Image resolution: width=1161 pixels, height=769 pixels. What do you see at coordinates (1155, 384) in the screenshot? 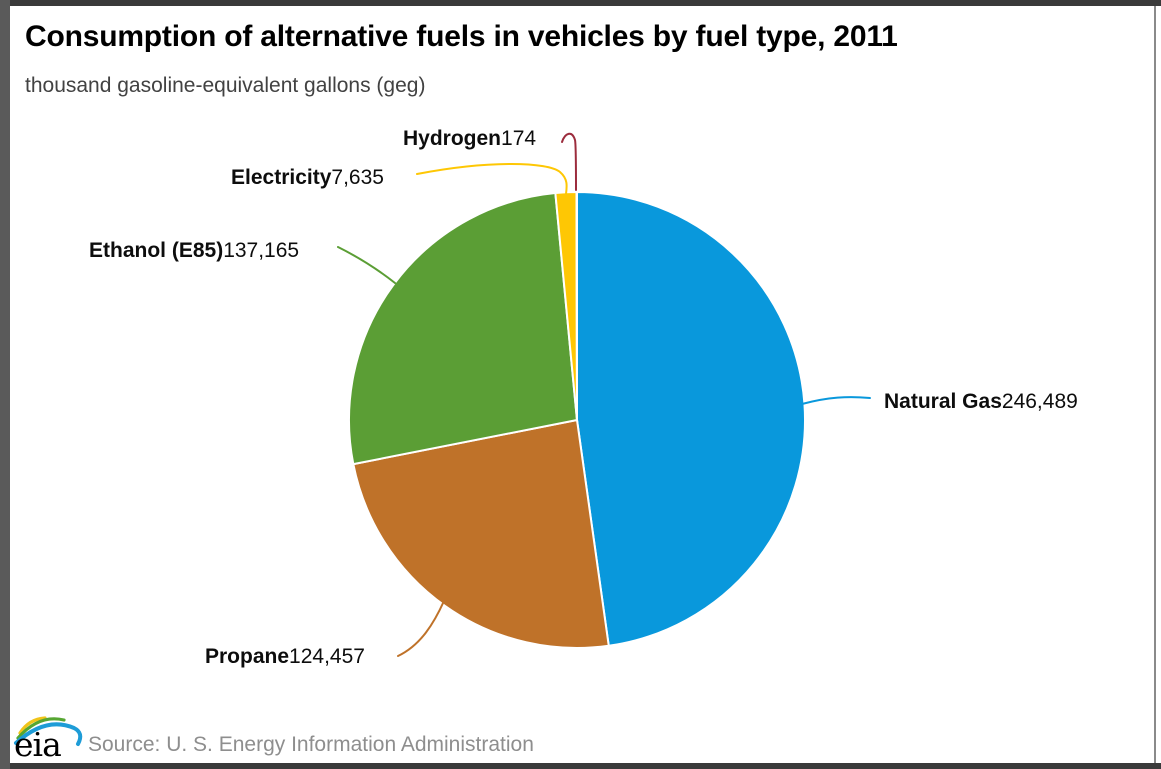
I see `right-border-line` at bounding box center [1155, 384].